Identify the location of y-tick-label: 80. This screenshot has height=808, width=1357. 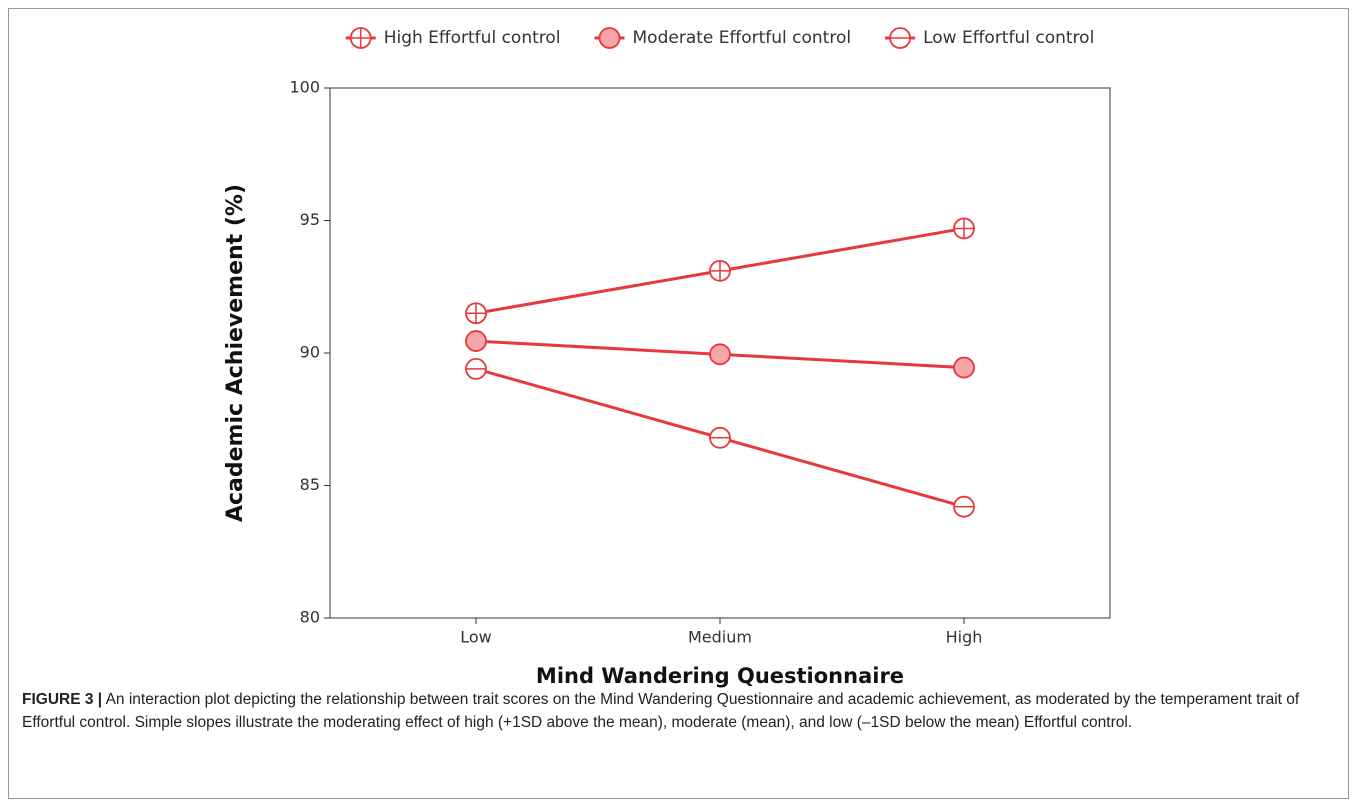
(310, 617).